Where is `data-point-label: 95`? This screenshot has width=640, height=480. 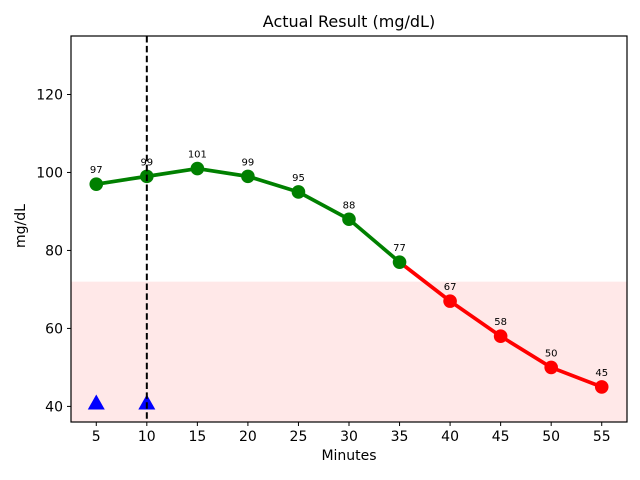 data-point-label: 95 is located at coordinates (298, 178).